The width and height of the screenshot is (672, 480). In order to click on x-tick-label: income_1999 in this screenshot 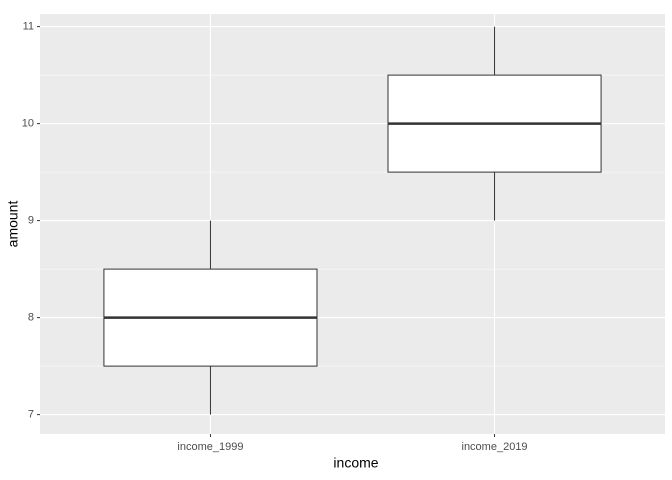, I will do `click(210, 447)`.